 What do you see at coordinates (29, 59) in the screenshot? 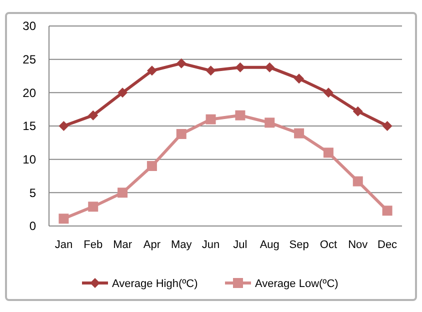
I see `y-tick-label: 25` at bounding box center [29, 59].